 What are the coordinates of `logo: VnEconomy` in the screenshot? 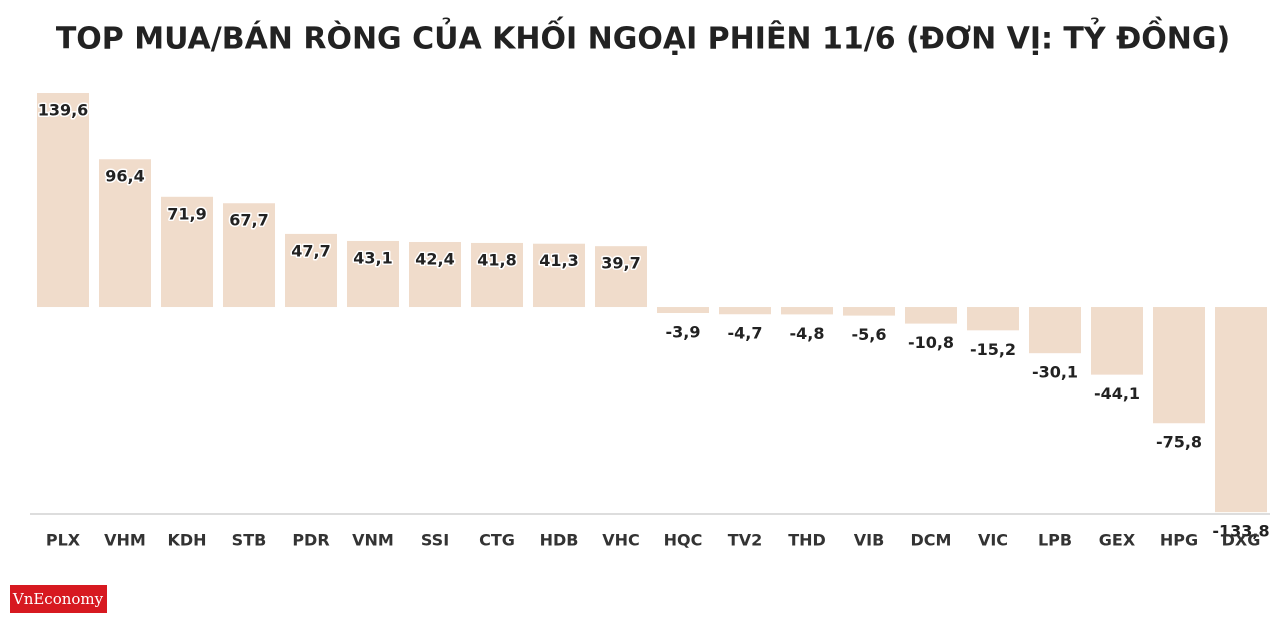 It's located at (58, 599).